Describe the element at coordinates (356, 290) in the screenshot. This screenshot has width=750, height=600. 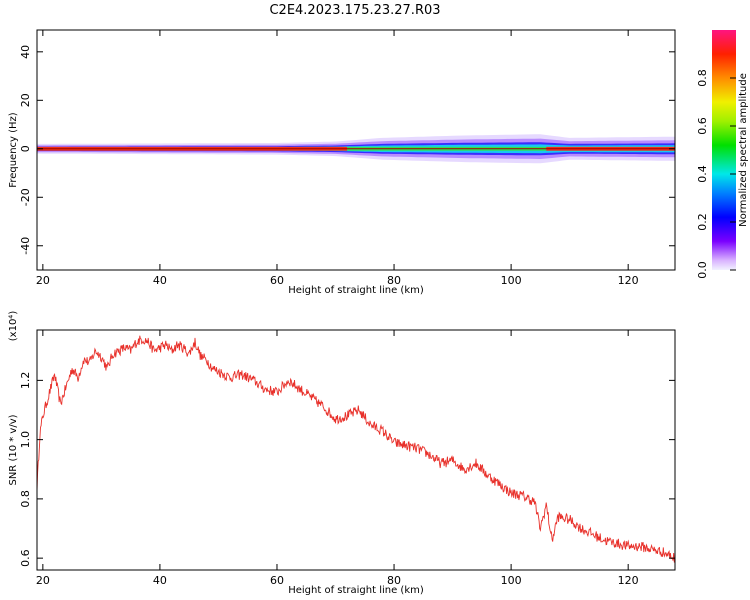
I see `spectrogram-xlabel: Height of straight line (km)` at that location.